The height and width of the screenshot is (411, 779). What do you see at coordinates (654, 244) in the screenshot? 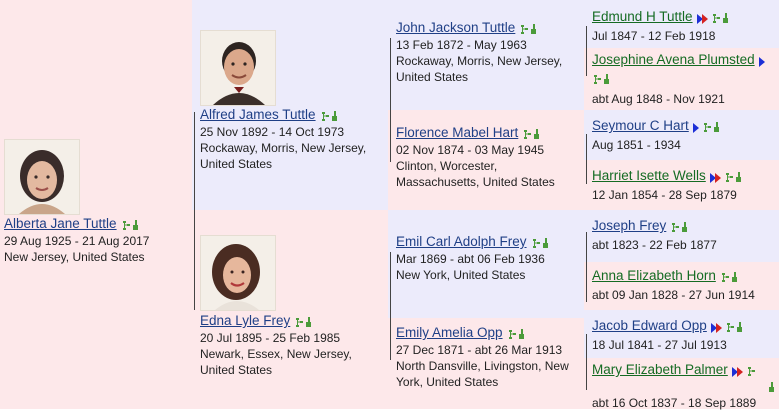
I see `person-dates: abt 1823 - 22 Feb 1877` at bounding box center [654, 244].